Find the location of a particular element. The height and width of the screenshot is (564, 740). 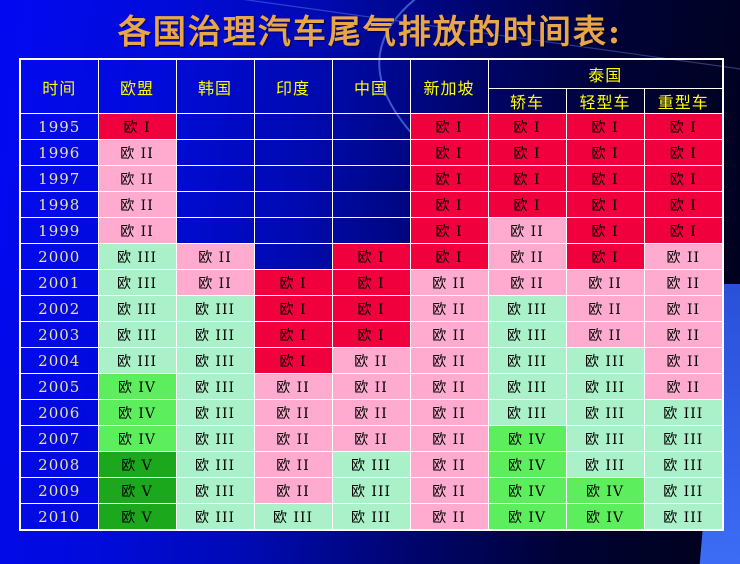

table-header: 时间 欧盟 韩国 印度 中国 新加坡 泰国 轿车 轻型车 重型车 is located at coordinates (371, 86).